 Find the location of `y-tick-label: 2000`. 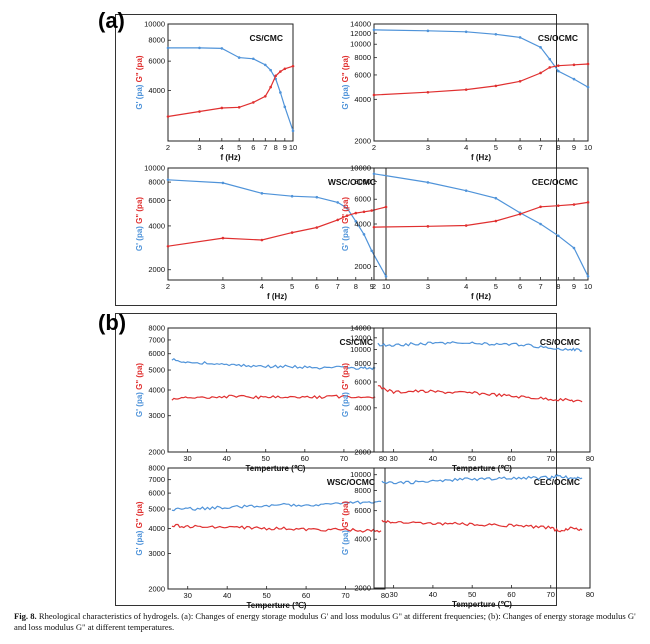

y-tick-label: 2000 is located at coordinates (362, 588).